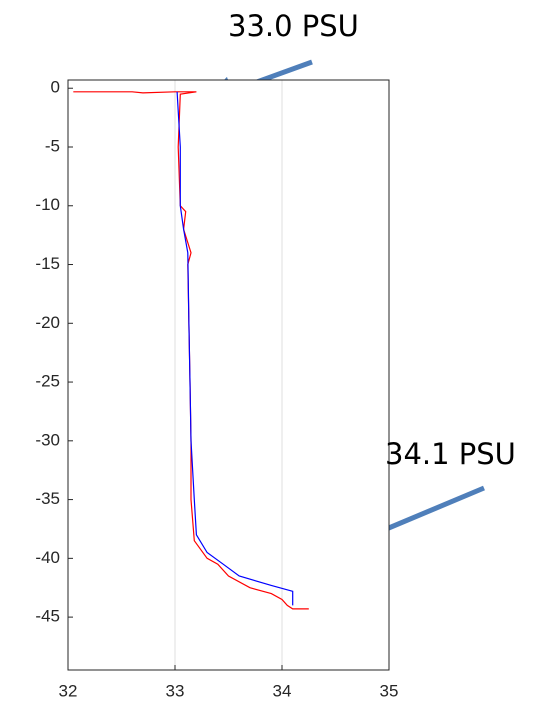  I want to click on y-tick-label: -15, so click(47, 263).